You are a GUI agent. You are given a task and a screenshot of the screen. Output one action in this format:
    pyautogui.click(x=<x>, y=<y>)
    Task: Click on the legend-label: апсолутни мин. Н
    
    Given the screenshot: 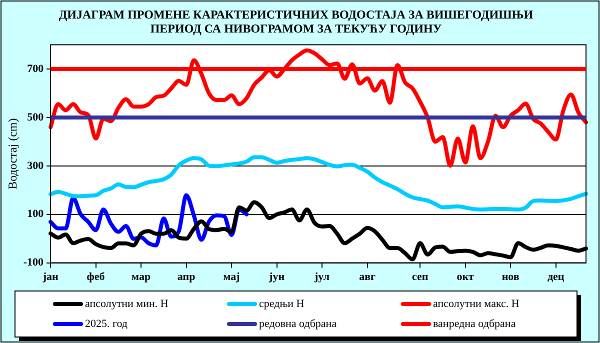 What is the action you would take?
    pyautogui.click(x=126, y=304)
    